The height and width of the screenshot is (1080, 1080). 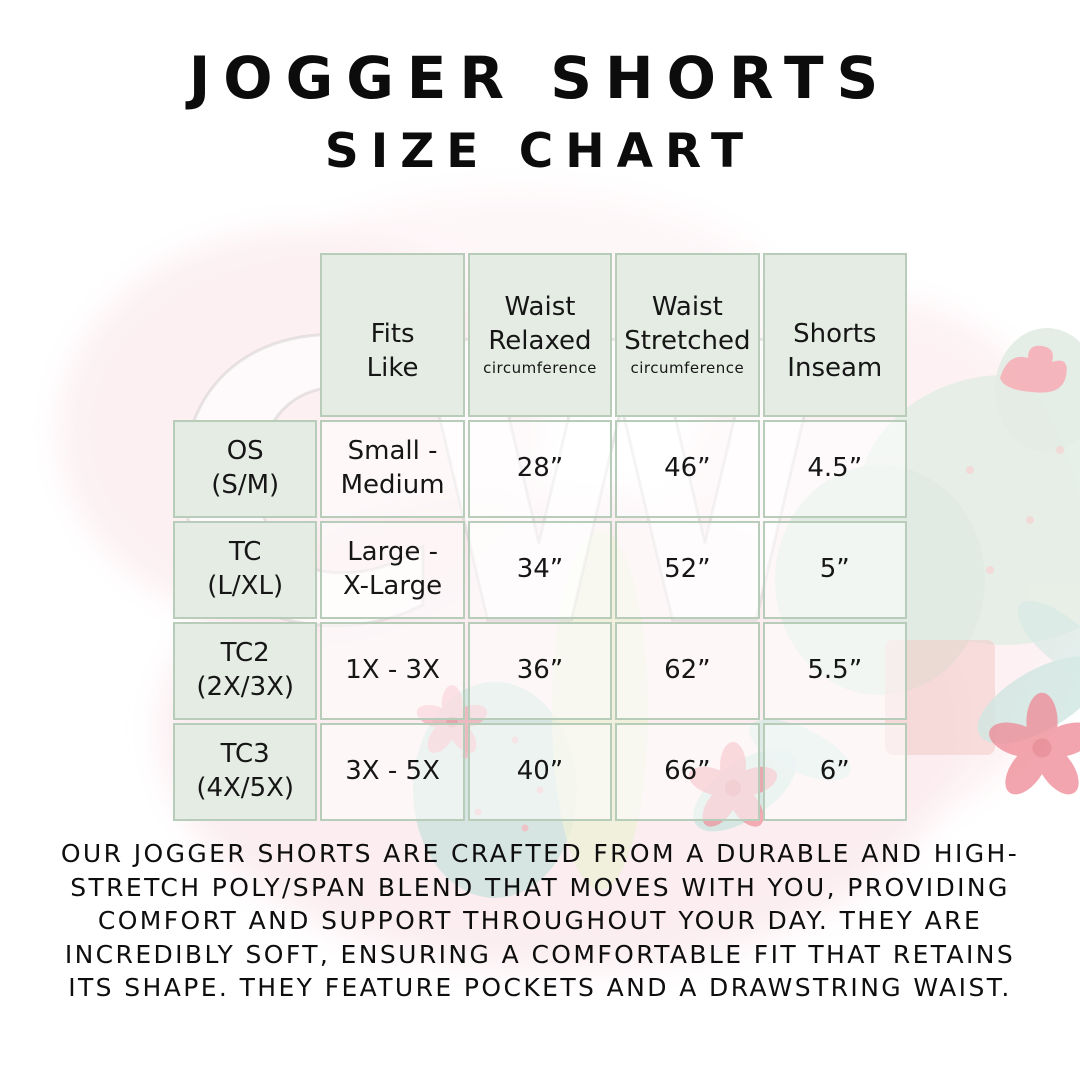 I want to click on cactus-flower-icon, so click(x=1033, y=369).